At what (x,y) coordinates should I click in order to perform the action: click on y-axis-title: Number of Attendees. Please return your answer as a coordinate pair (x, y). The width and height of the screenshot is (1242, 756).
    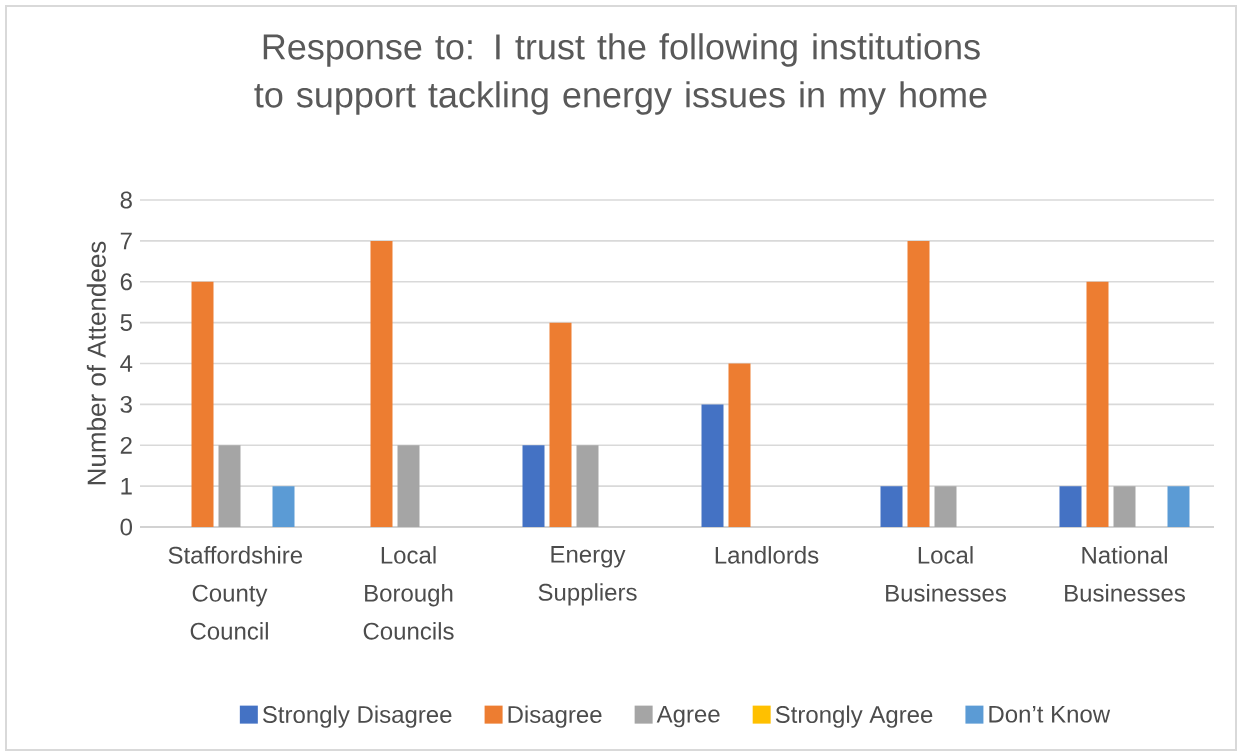
    Looking at the image, I should click on (96, 363).